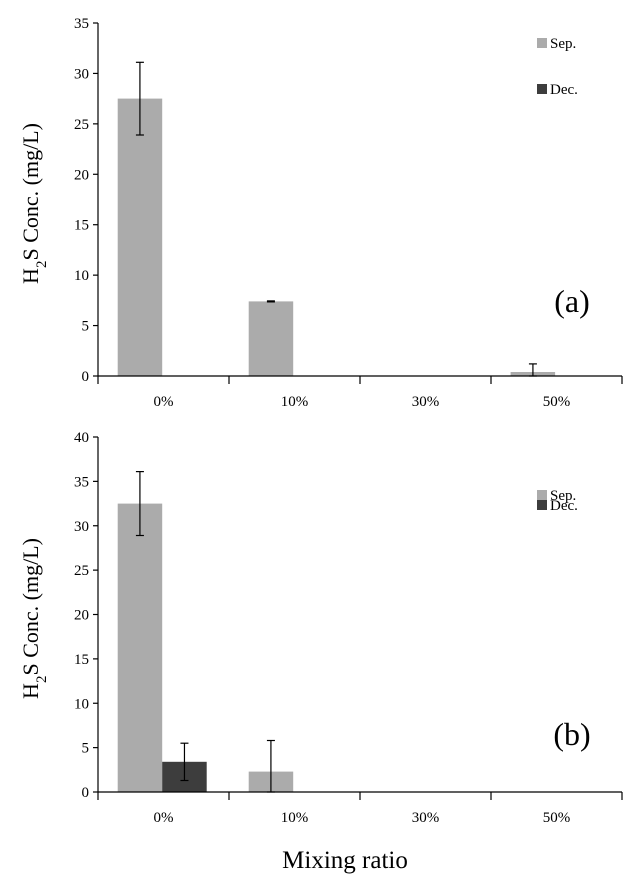  Describe the element at coordinates (571, 734) in the screenshot. I see `panel-label: (b)` at that location.